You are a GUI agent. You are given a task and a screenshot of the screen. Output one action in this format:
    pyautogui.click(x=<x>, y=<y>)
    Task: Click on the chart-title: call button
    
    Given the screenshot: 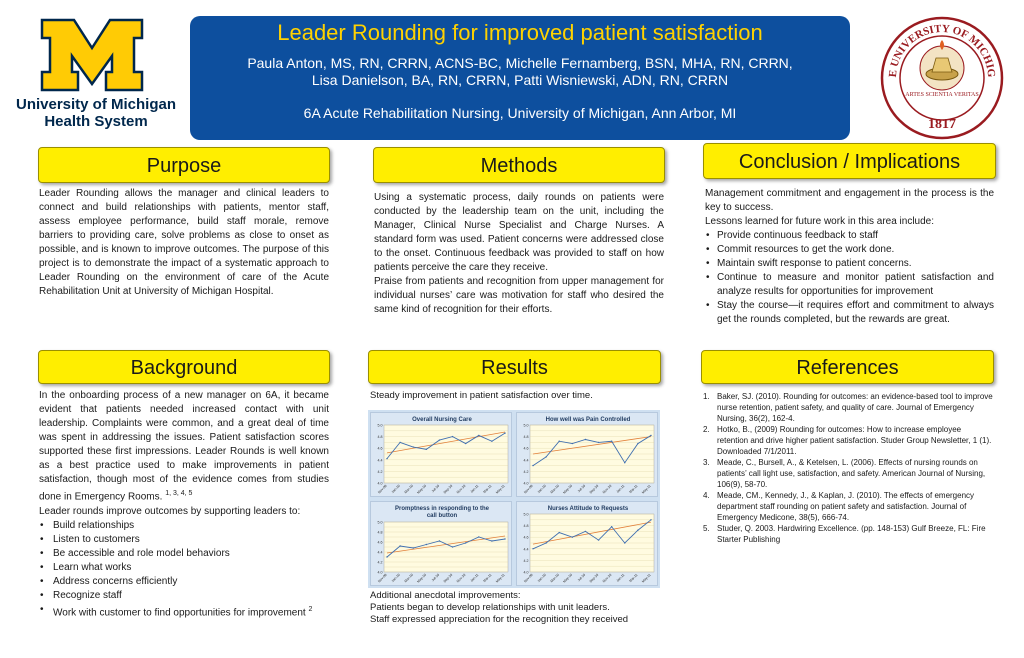 What is the action you would take?
    pyautogui.click(x=442, y=516)
    